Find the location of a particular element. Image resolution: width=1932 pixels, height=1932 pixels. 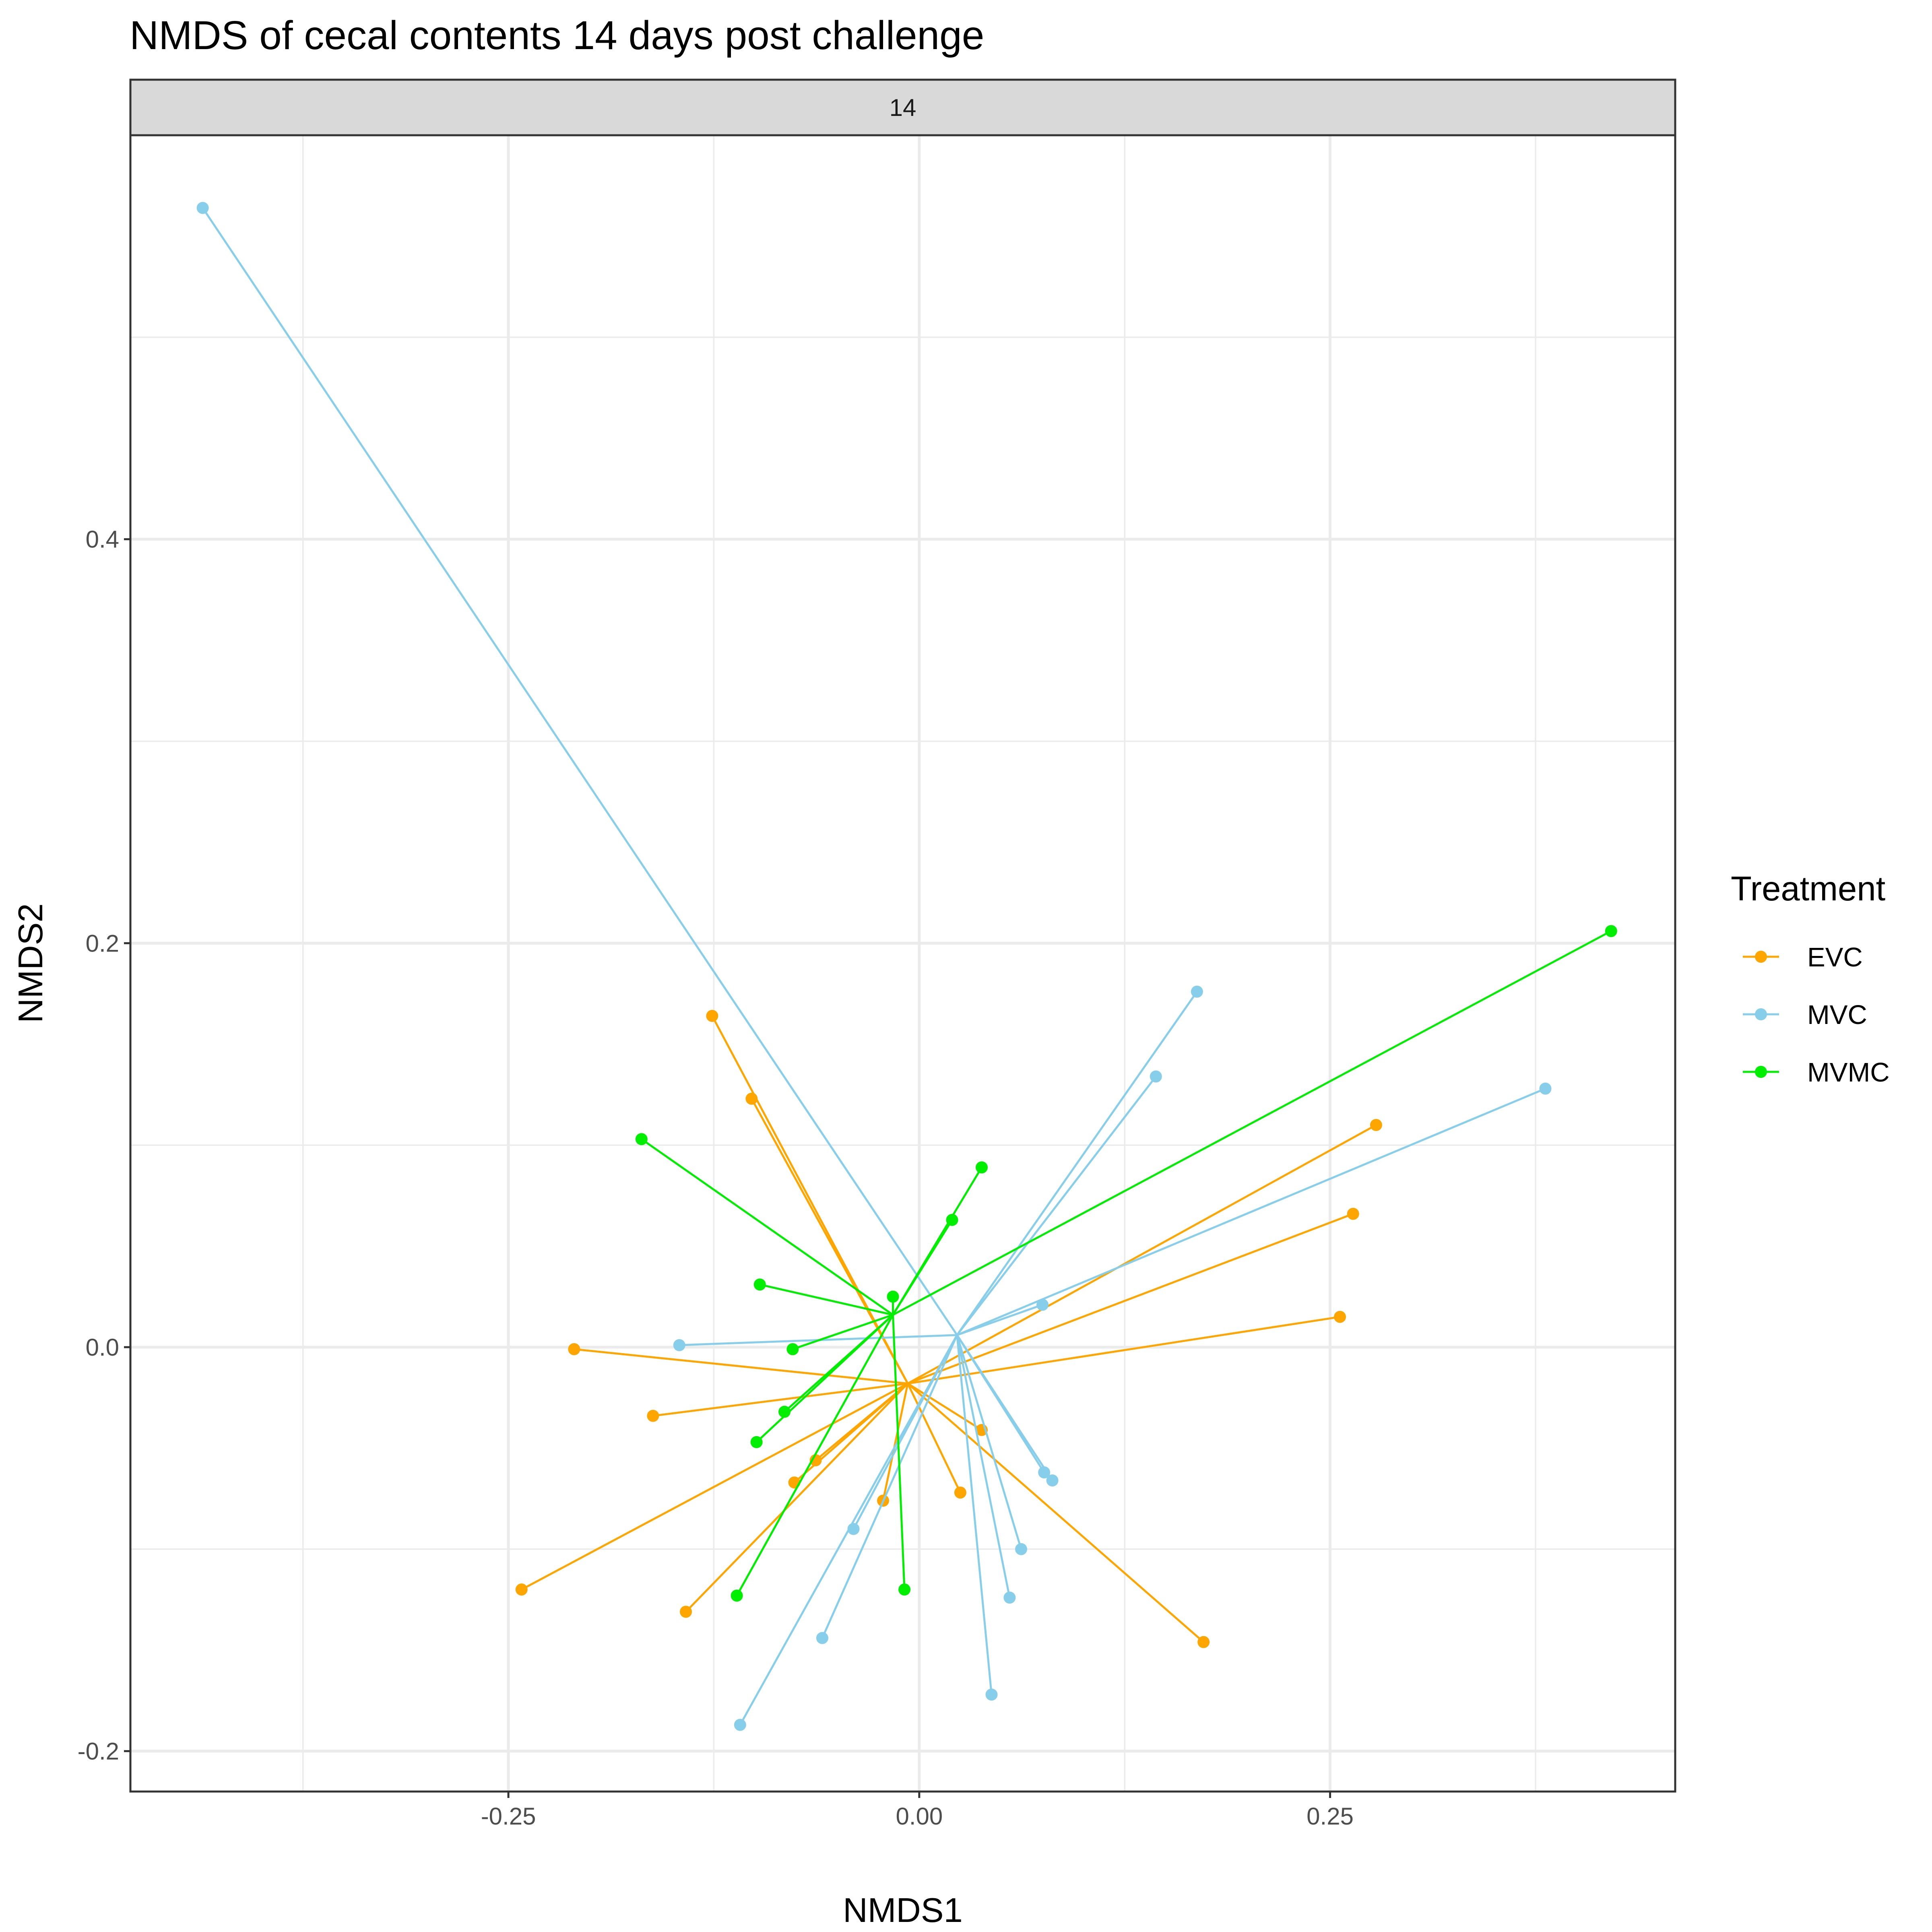

y-tick-label: 0.2 is located at coordinates (102, 943).